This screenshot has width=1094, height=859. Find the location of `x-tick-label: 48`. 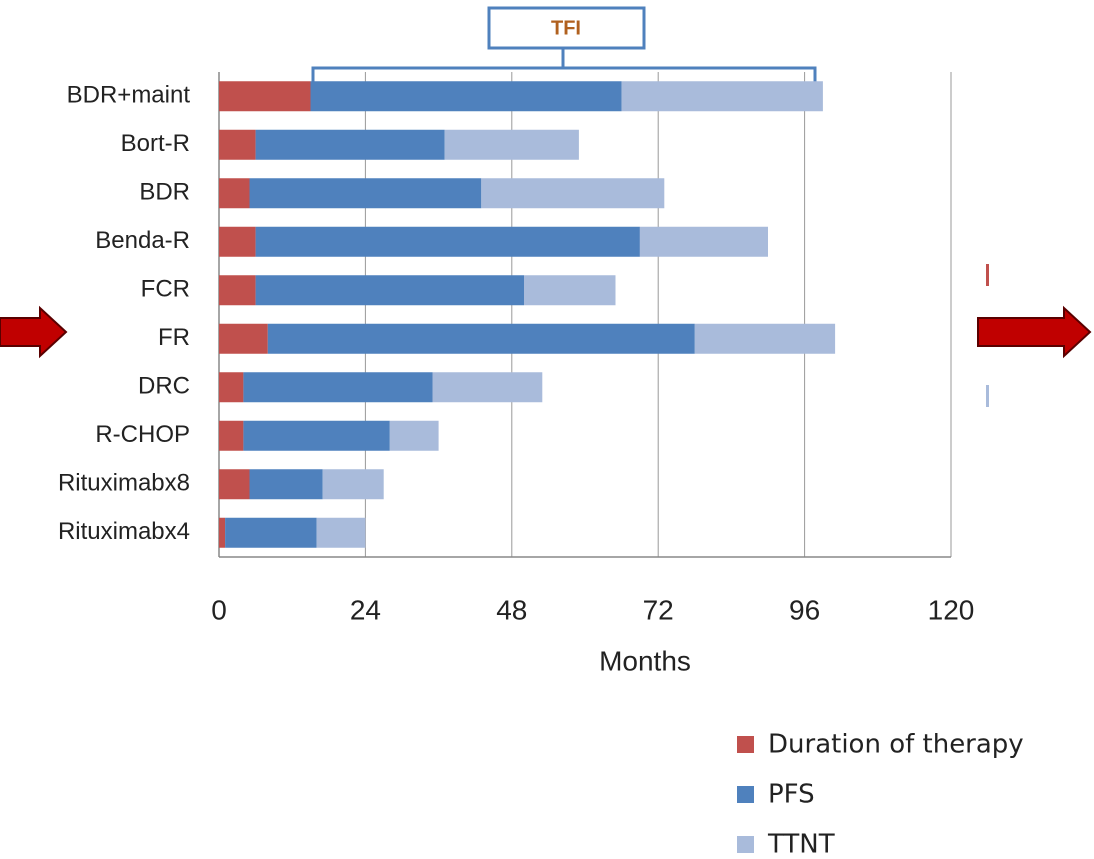

x-tick-label: 48 is located at coordinates (511, 609).